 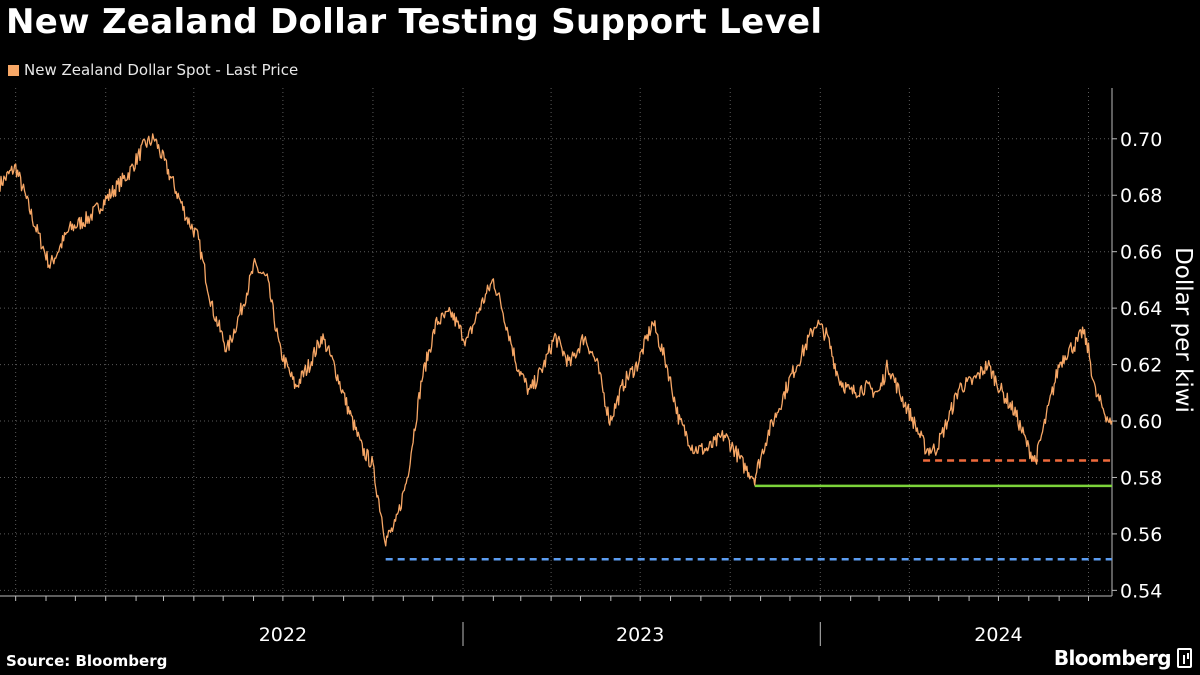 I want to click on y-tick-label: 0.56, so click(x=1141, y=535).